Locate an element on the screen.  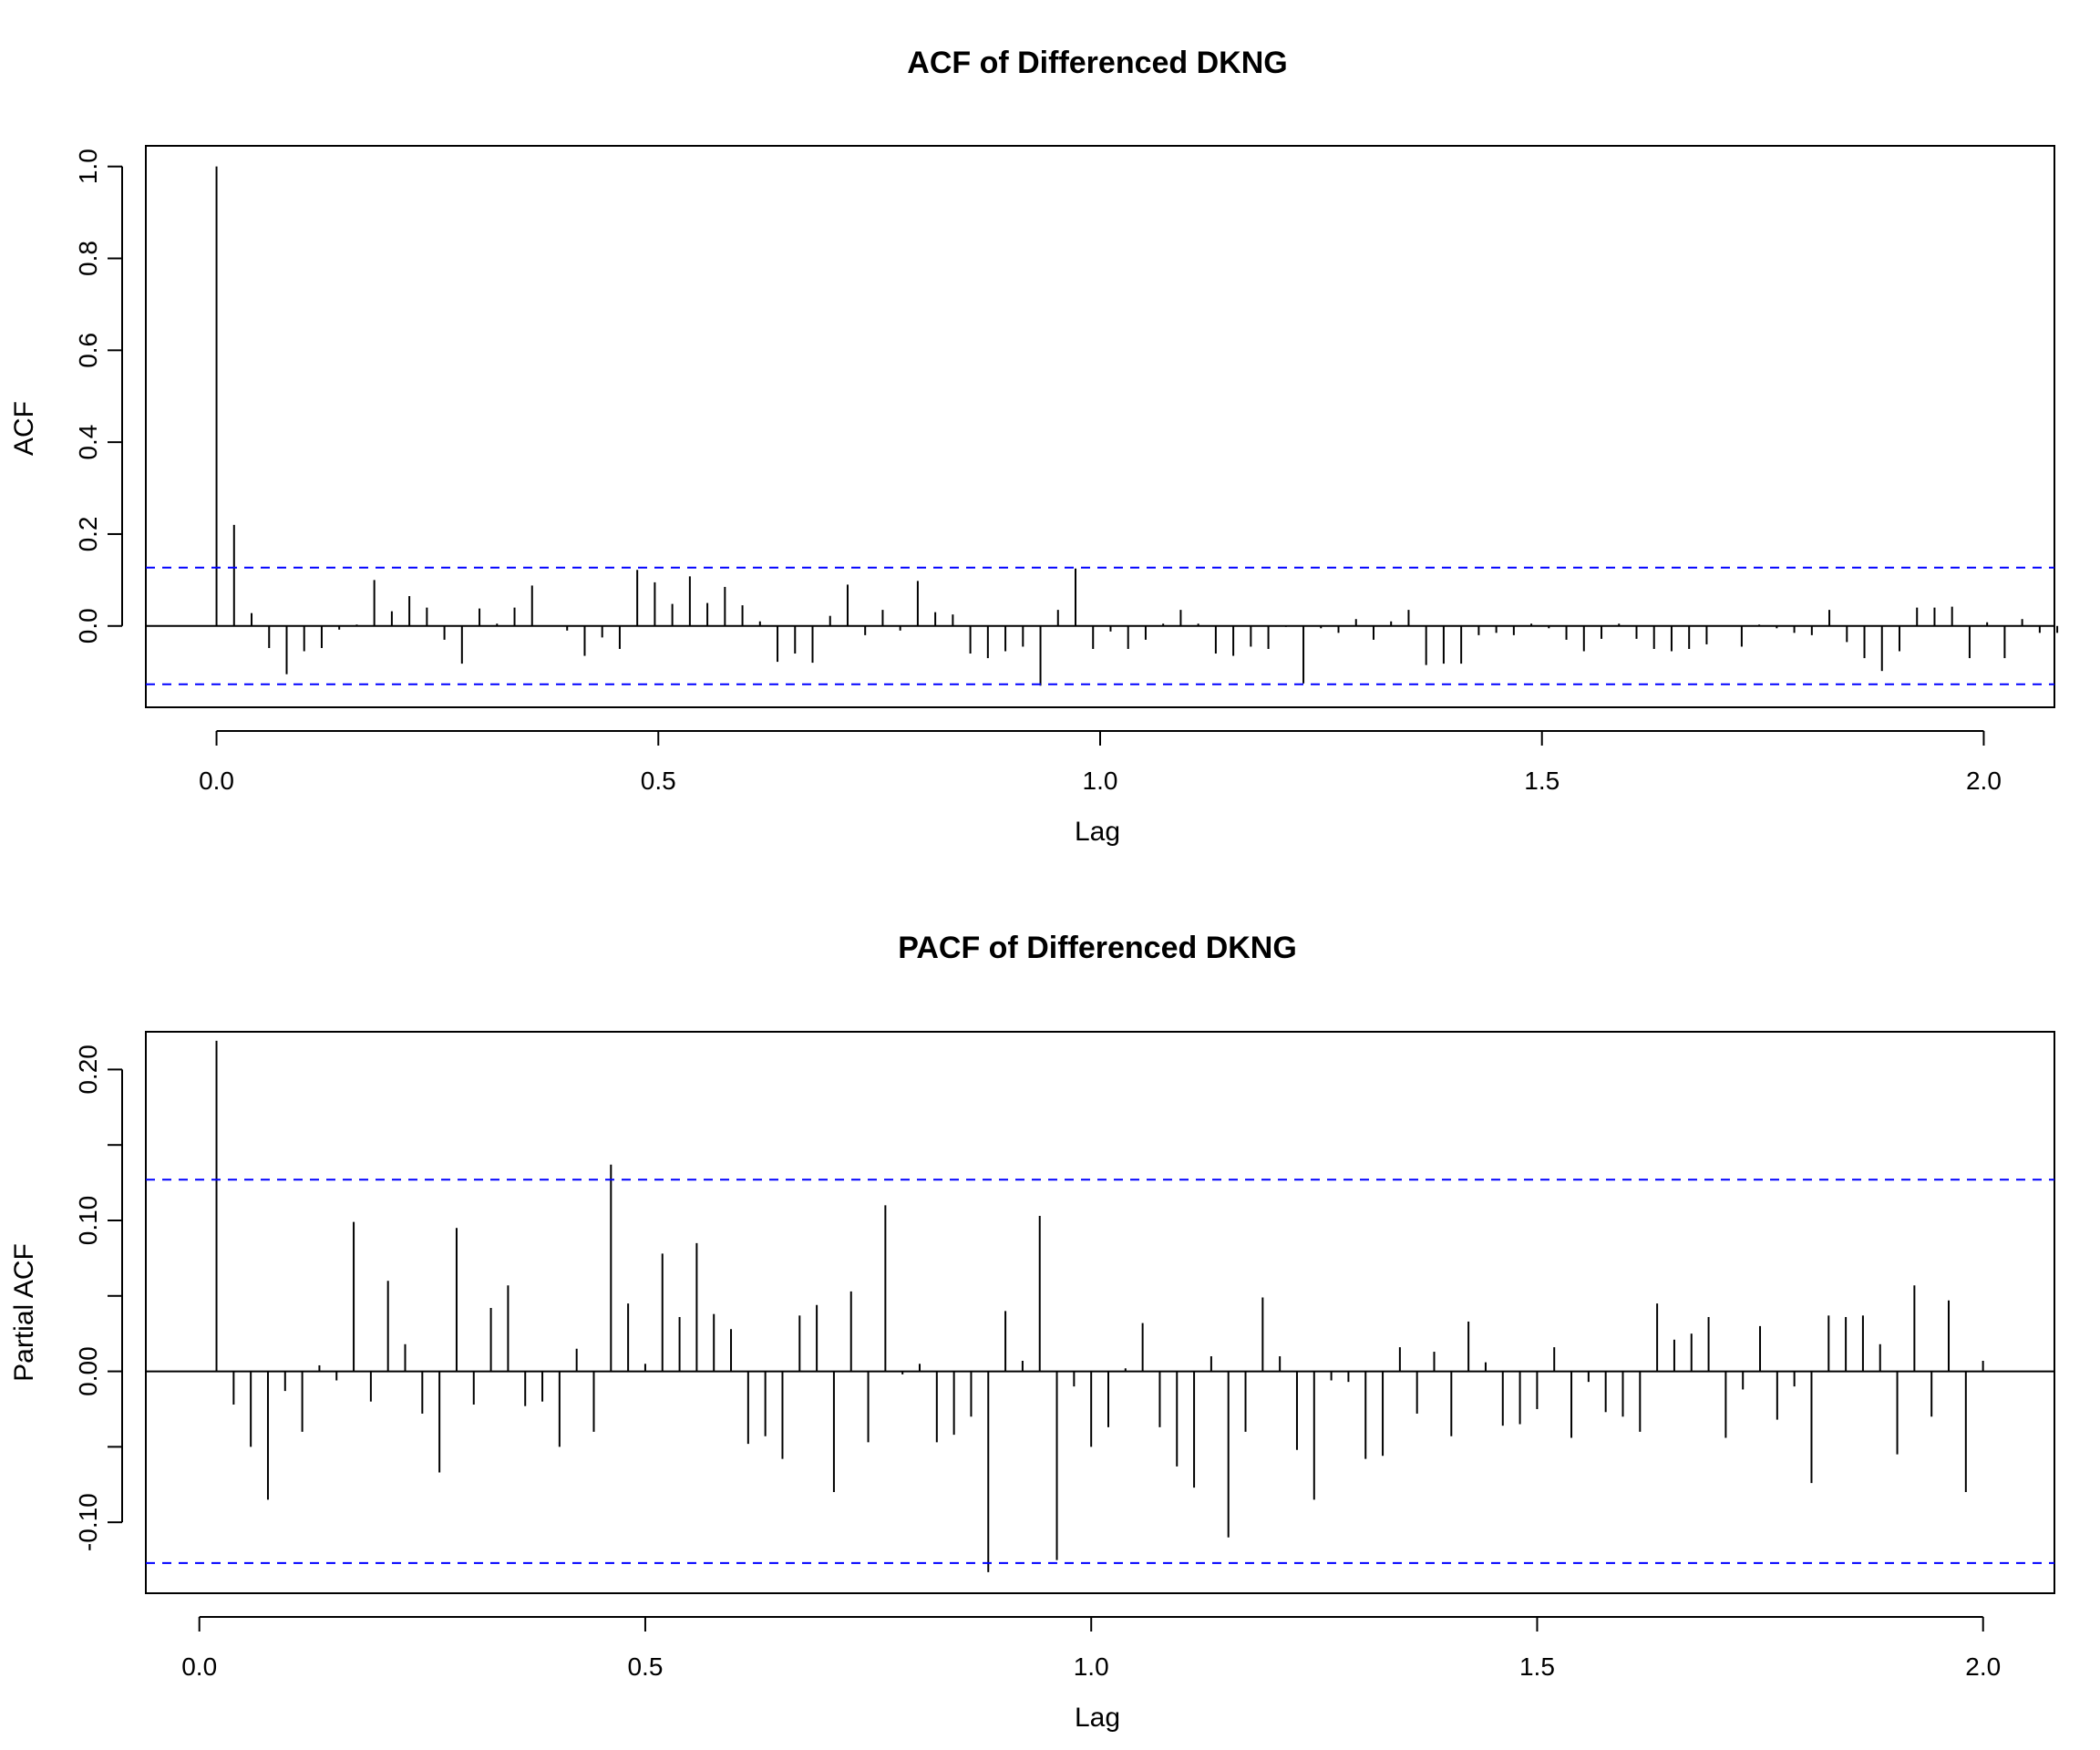
pacf-y-tick-label: 0.10 is located at coordinates (88, 1221).